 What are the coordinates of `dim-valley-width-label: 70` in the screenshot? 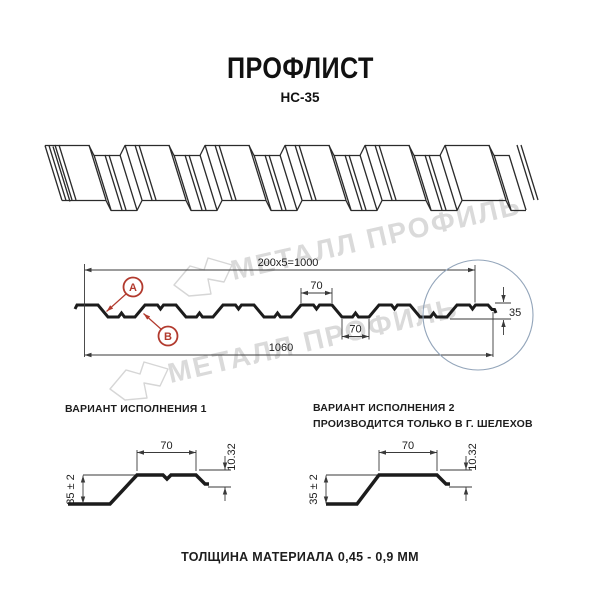 It's located at (355, 330).